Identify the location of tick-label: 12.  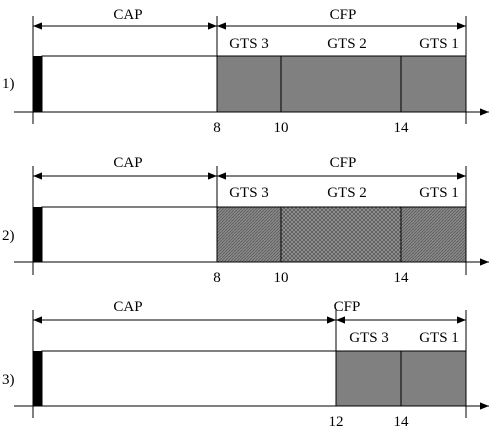
(336, 422).